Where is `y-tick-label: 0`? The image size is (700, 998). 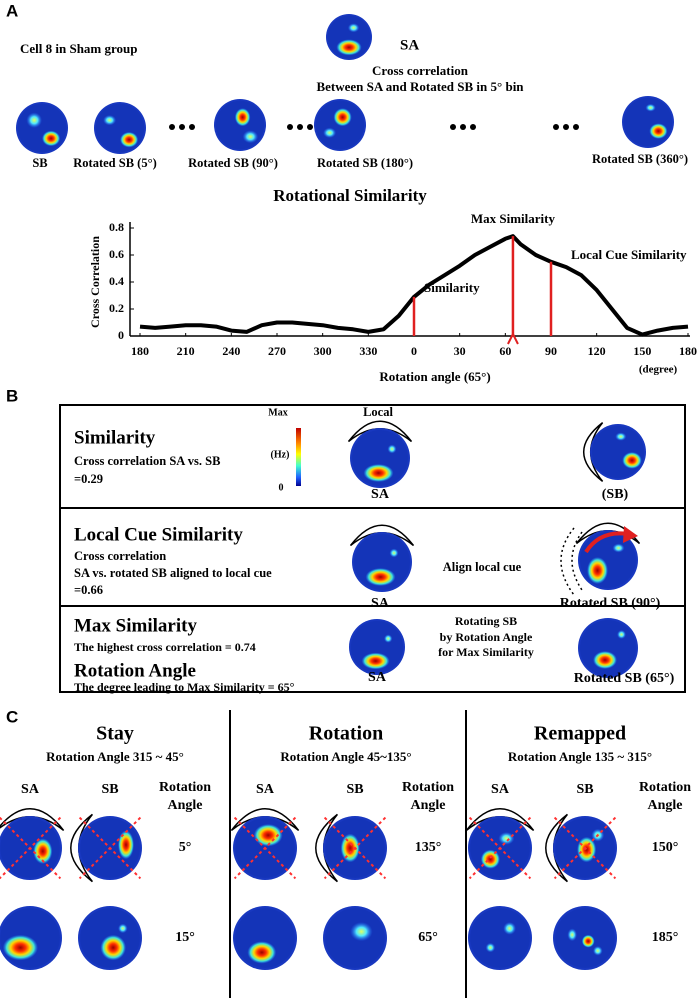 y-tick-label: 0 is located at coordinates (121, 335).